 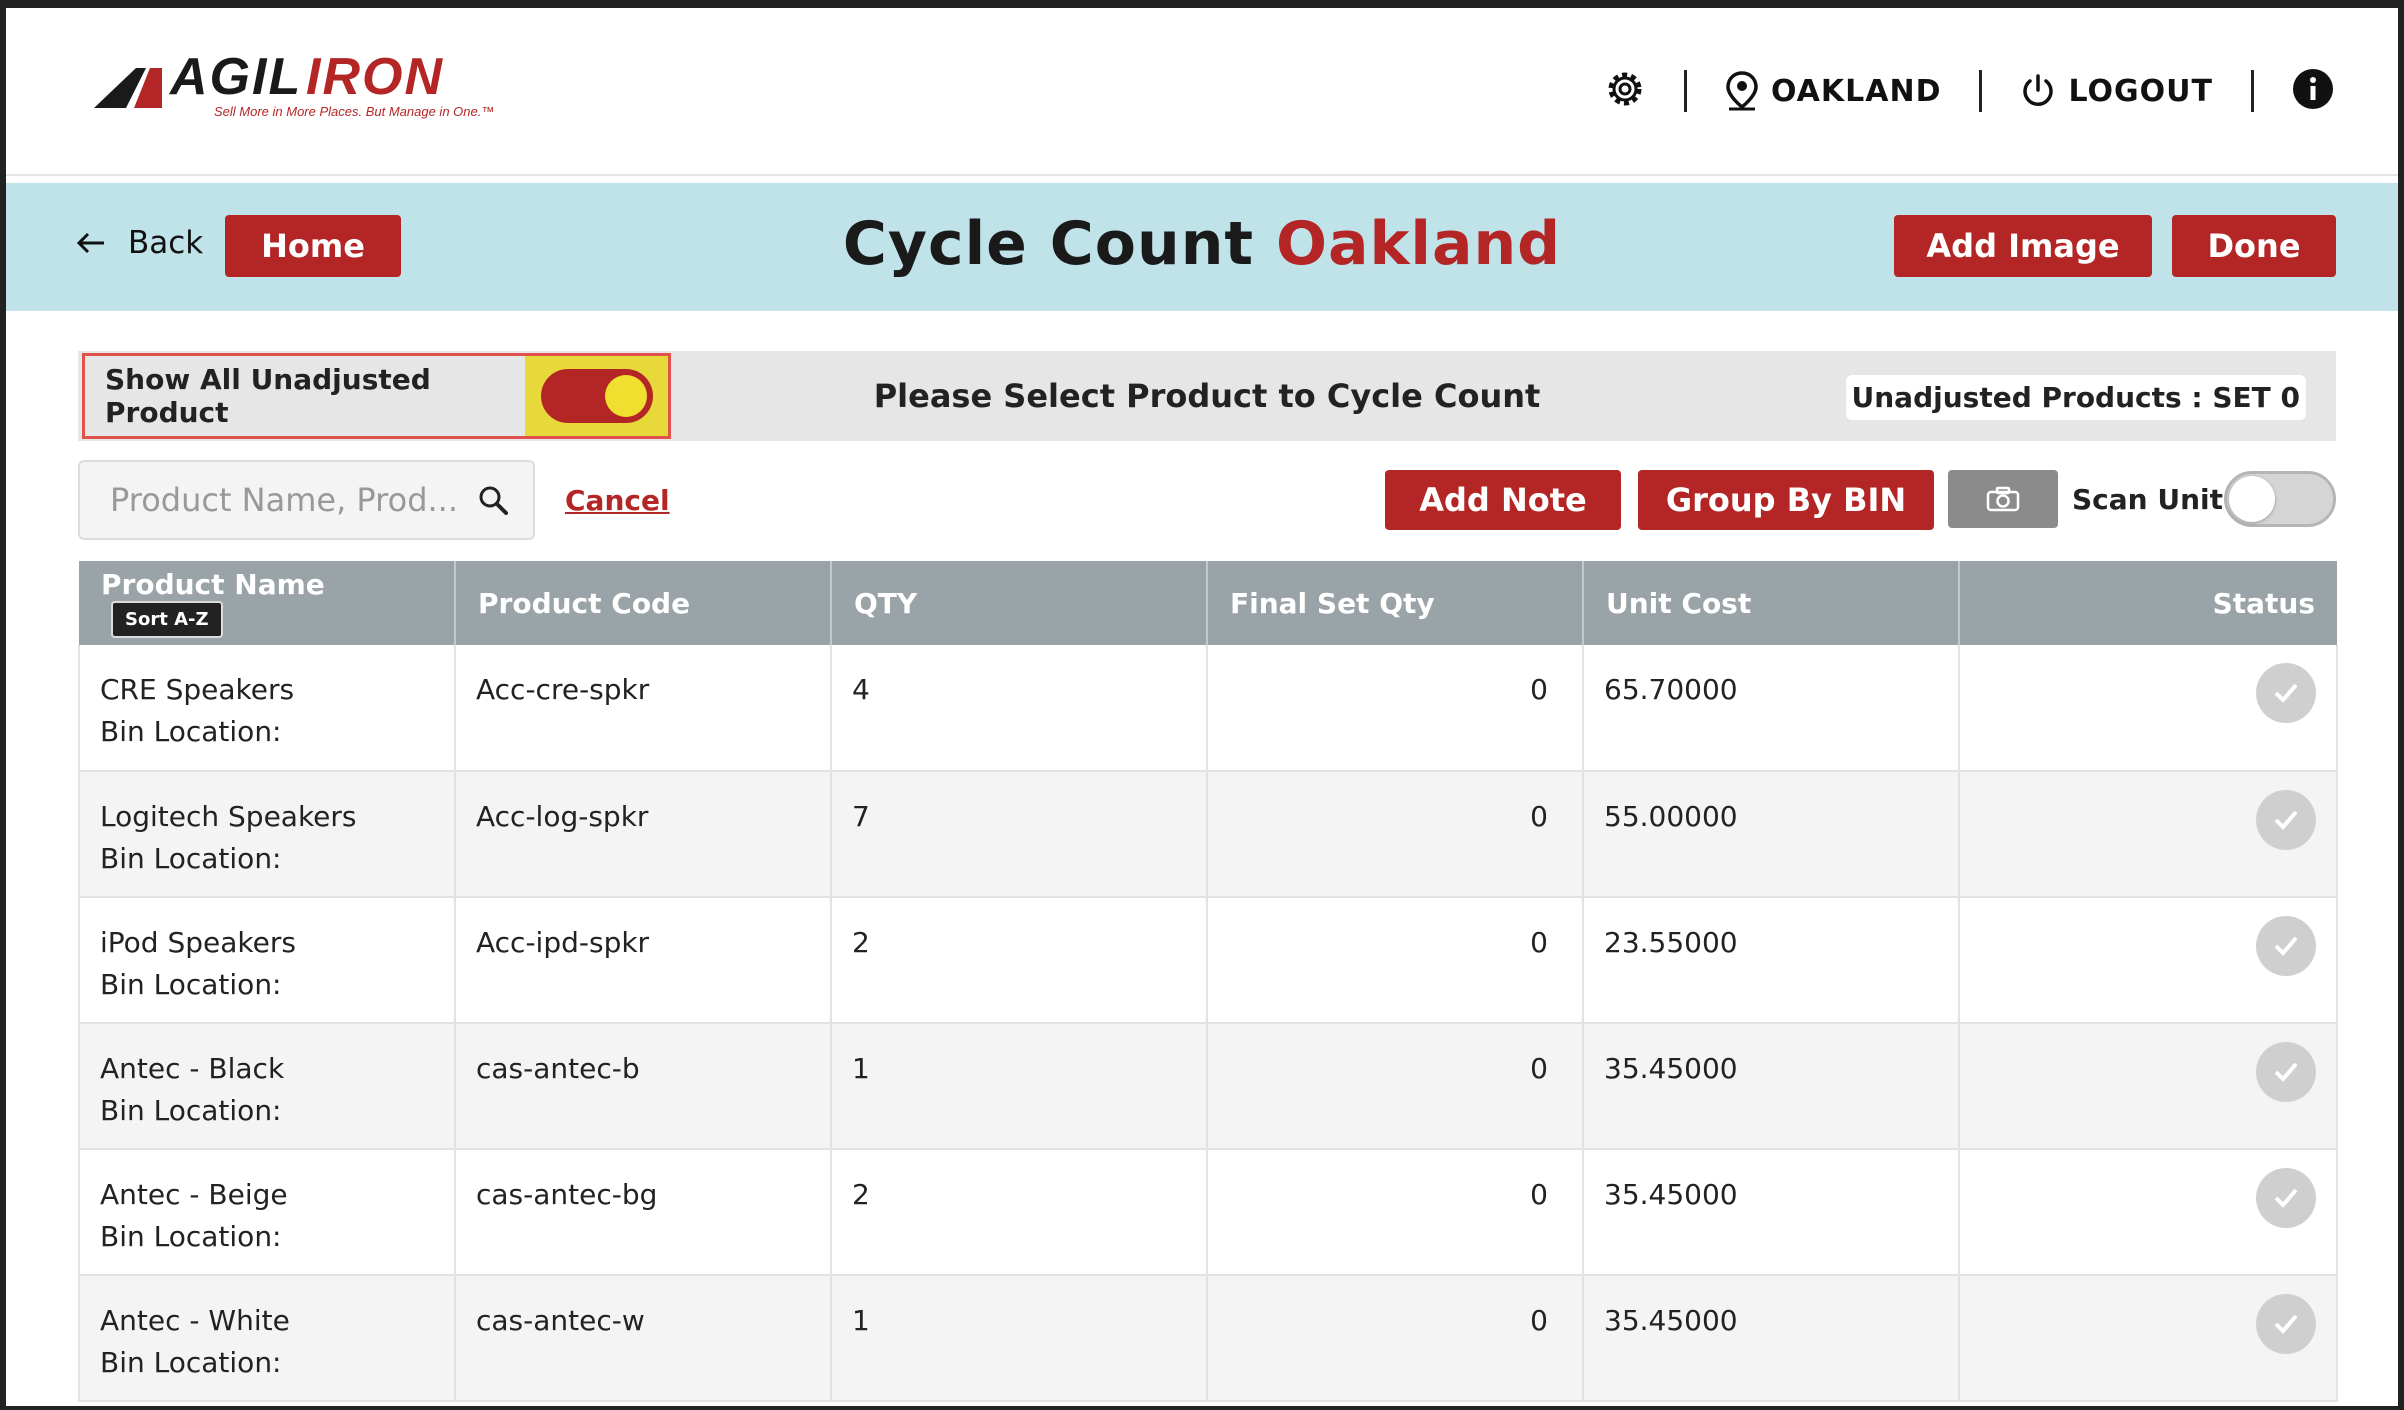 I want to click on page-title-text: Cycle Count, so click(x=1048, y=244).